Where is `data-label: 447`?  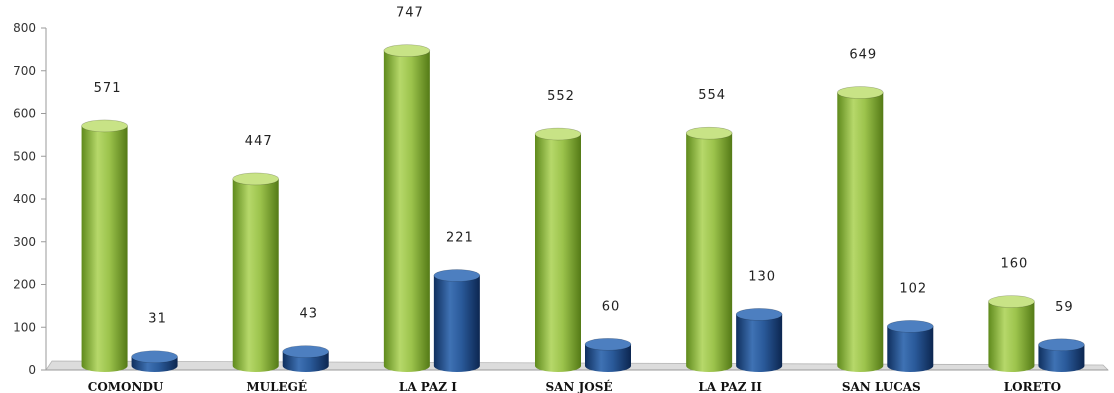 data-label: 447 is located at coordinates (259, 141).